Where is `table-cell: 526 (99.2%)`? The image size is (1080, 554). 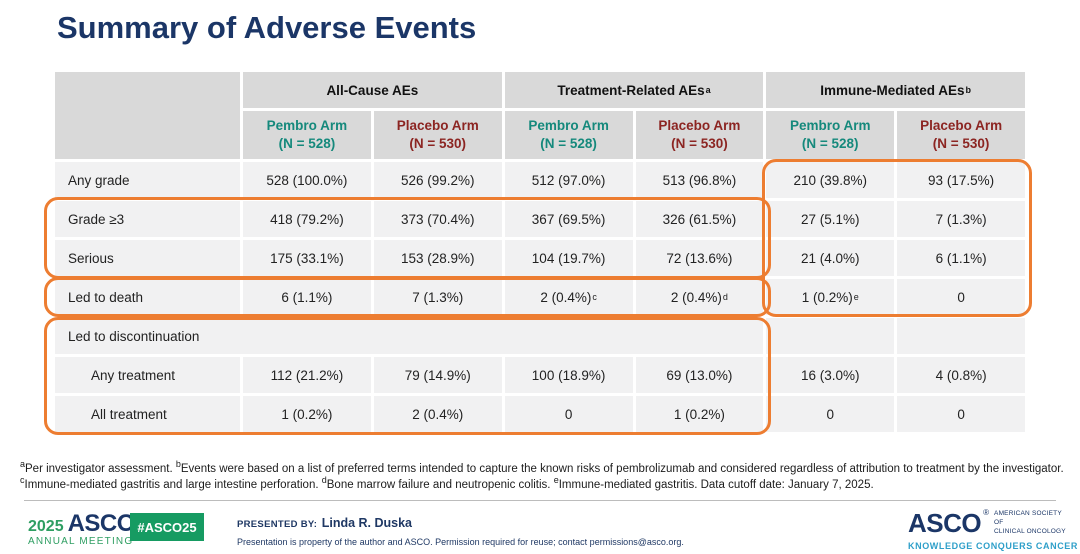
table-cell: 526 (99.2%) is located at coordinates (437, 180).